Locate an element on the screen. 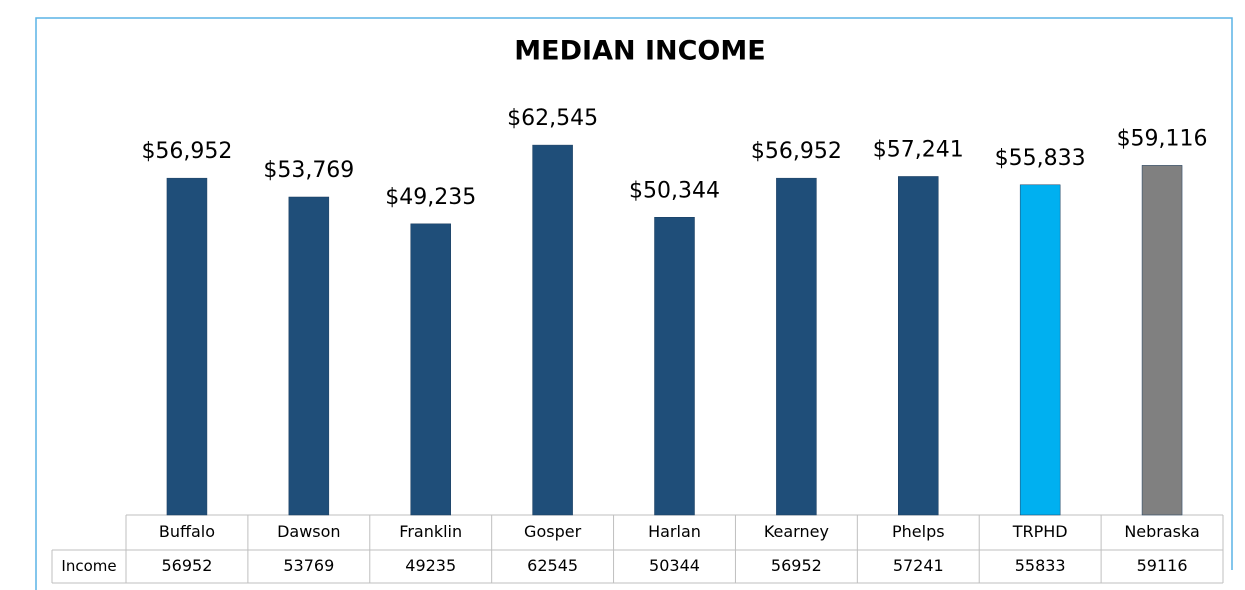  table-value: 62545 is located at coordinates (552, 565).